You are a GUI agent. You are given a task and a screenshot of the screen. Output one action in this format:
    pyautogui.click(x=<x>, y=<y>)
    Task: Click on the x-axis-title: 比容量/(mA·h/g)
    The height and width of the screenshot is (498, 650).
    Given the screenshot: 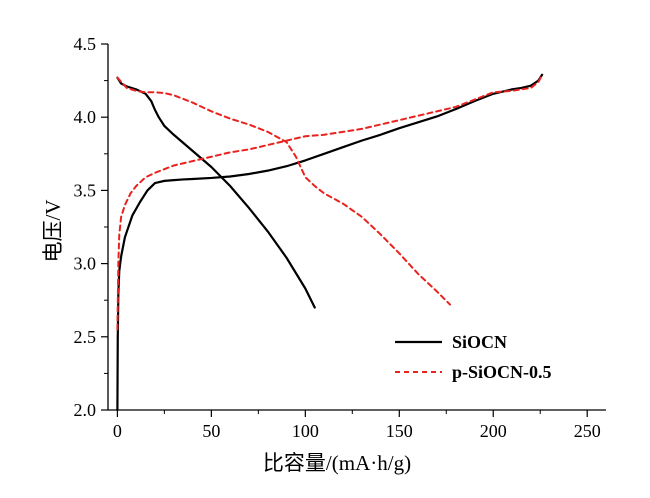 What is the action you would take?
    pyautogui.click(x=337, y=463)
    